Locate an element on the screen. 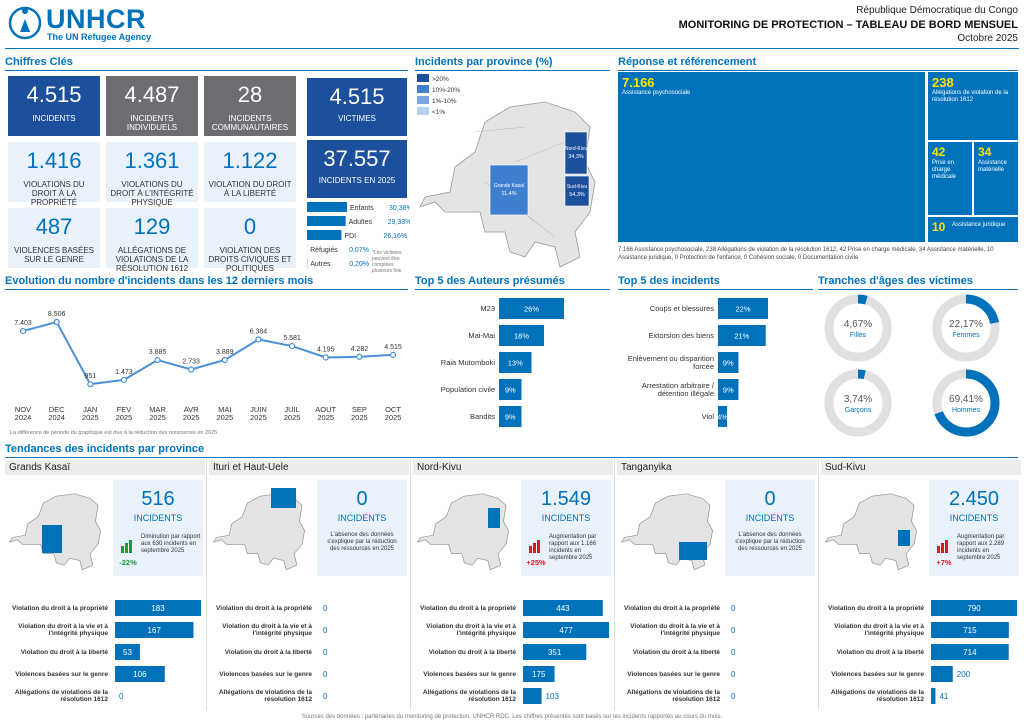 The image size is (1024, 724). donut-category: Garçons is located at coordinates (858, 410).